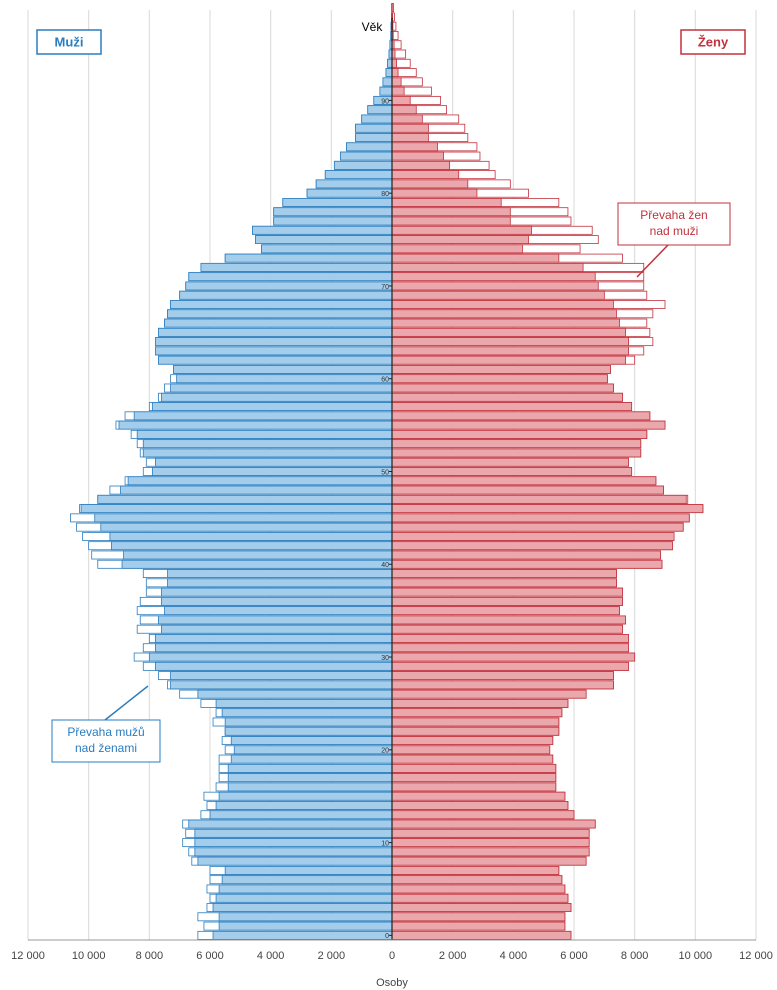 This screenshot has height=990, width=777. I want to click on annotation-text: Převaha mužů, so click(105, 732).